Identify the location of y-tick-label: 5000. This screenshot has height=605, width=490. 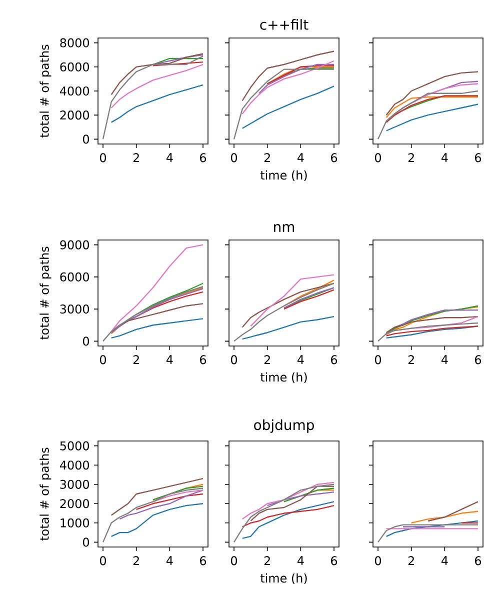
(75, 445).